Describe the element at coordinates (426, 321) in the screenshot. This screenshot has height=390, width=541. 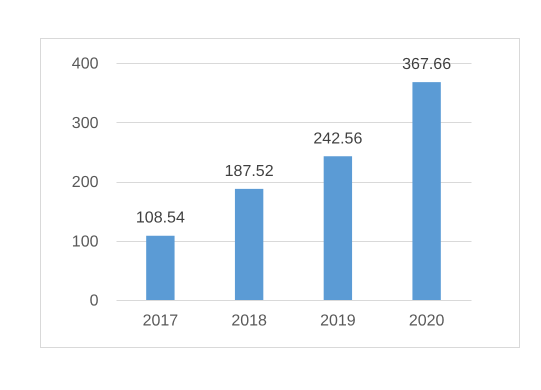
I see `x-tick-label: 2020` at that location.